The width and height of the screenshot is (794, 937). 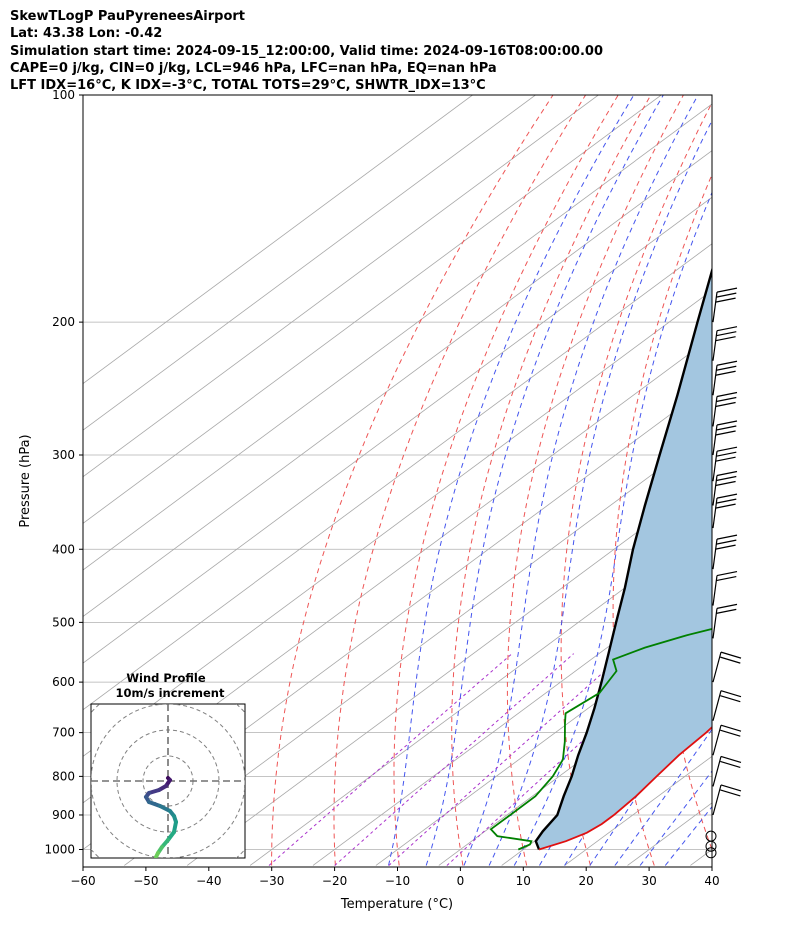 I want to click on x-tick-label: −30, so click(x=271, y=881).